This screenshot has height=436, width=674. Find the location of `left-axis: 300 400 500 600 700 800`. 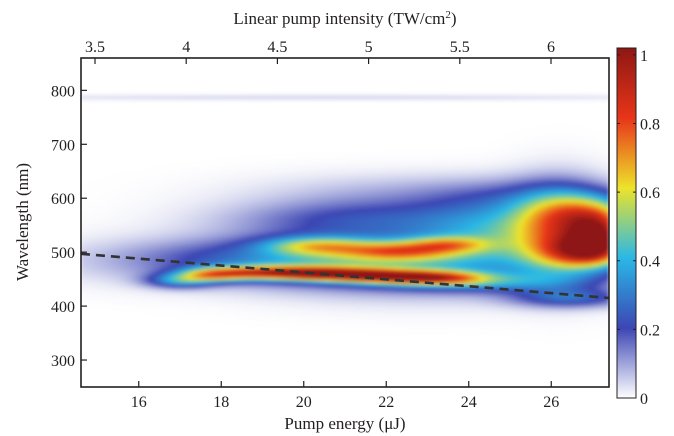

left-axis: 300 400 500 600 700 800 is located at coordinates (69, 226).